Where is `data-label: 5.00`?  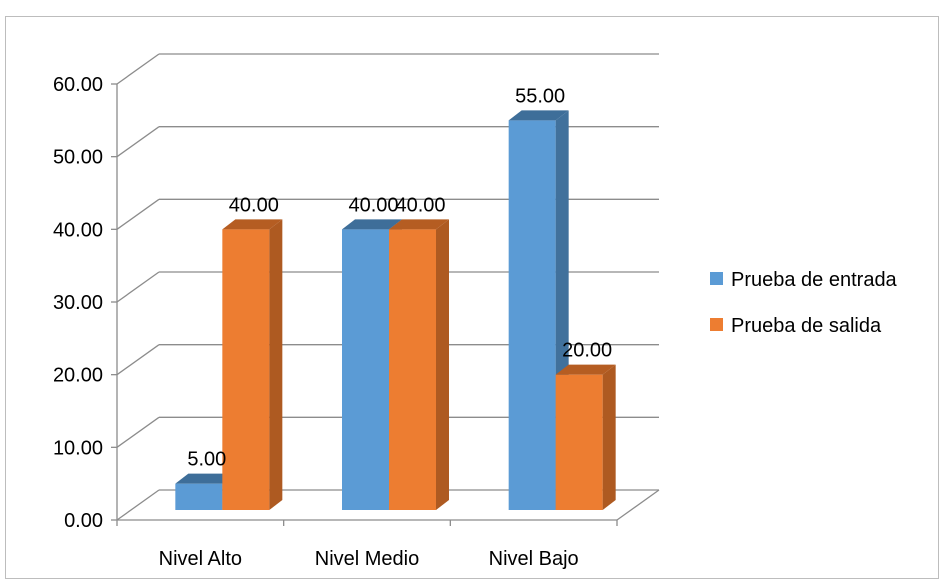 data-label: 5.00 is located at coordinates (206, 460).